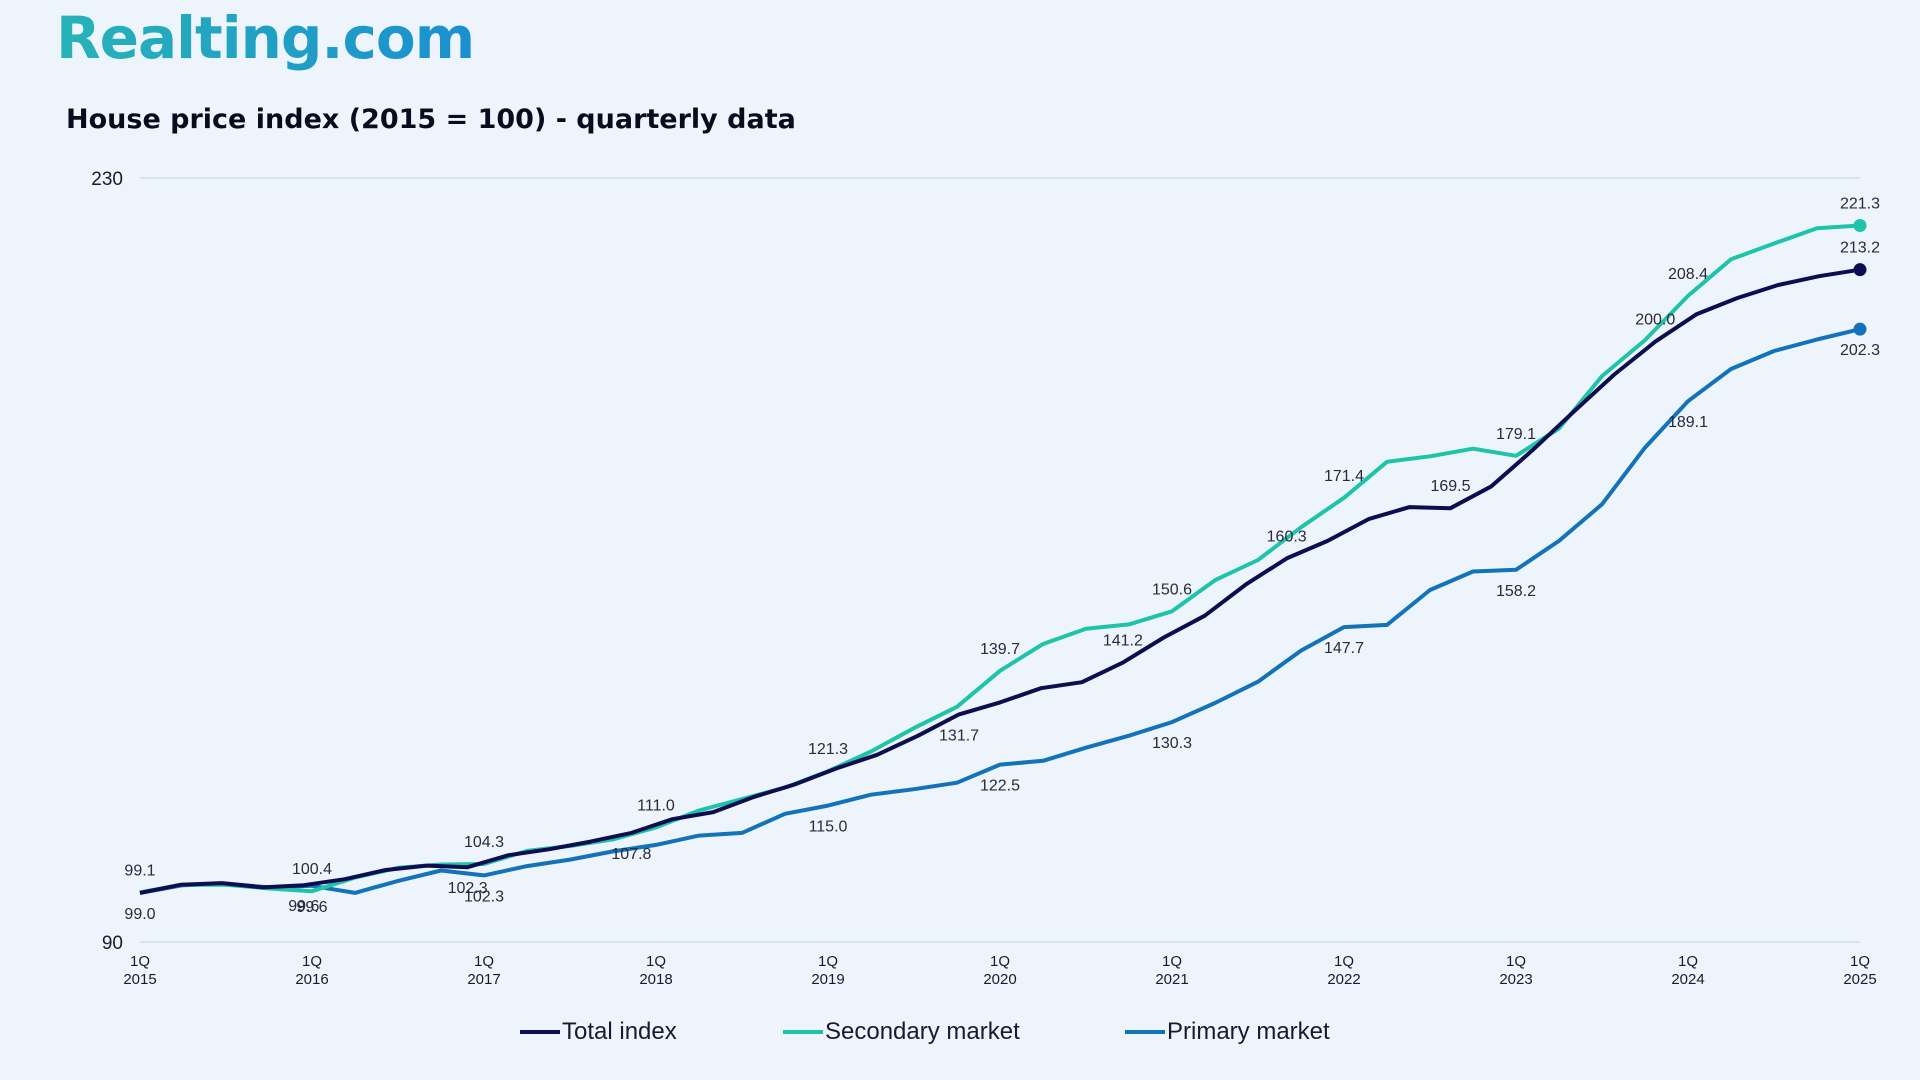  What do you see at coordinates (1655, 320) in the screenshot?
I see `data-label: 200.0` at bounding box center [1655, 320].